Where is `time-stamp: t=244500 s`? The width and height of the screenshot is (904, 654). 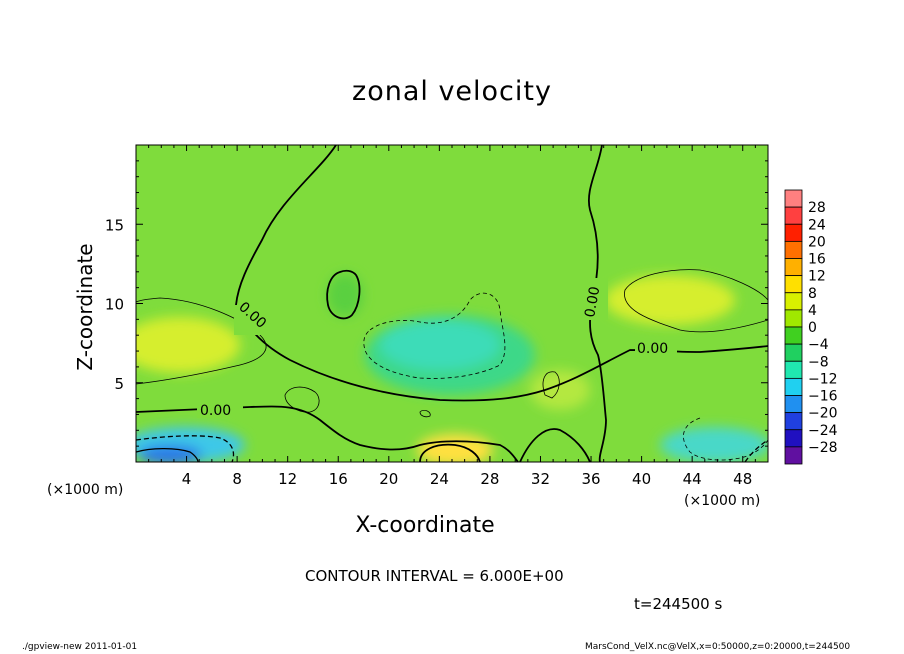
time-stamp: t=244500 s is located at coordinates (678, 604).